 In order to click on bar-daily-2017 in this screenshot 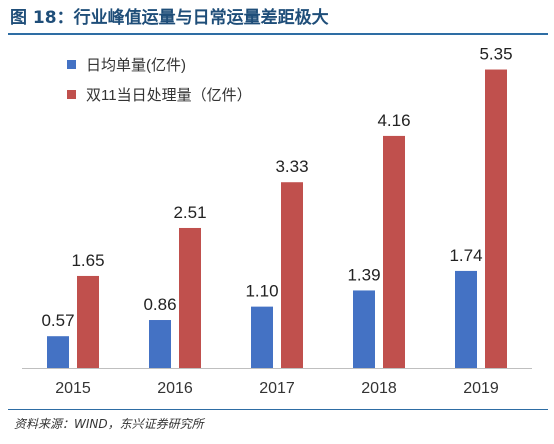, I will do `click(262, 337)`.